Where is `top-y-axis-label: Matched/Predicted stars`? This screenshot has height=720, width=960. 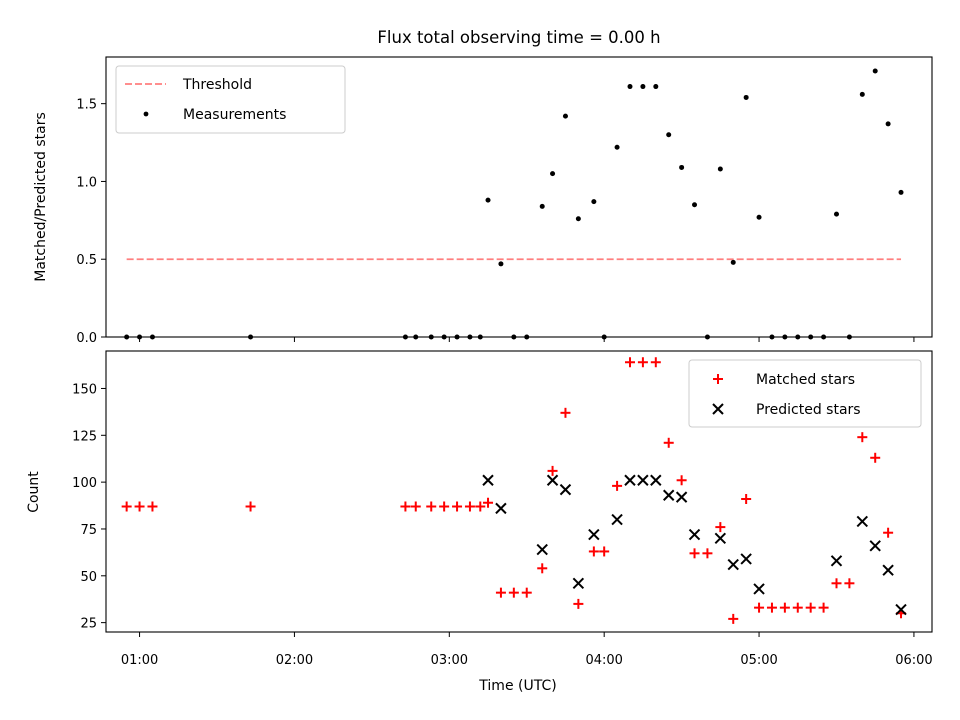
top-y-axis-label: Matched/Predicted stars is located at coordinates (41, 197).